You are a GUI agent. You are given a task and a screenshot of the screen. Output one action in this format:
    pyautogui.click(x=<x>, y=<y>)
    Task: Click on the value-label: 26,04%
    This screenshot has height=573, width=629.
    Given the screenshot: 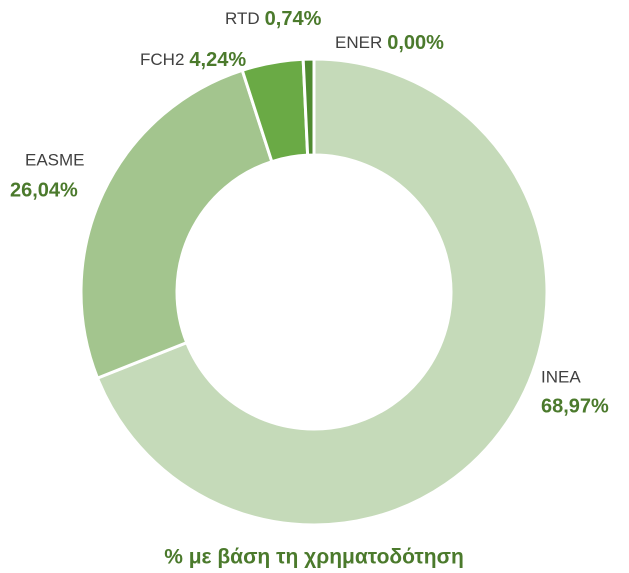 What is the action you would take?
    pyautogui.click(x=44, y=190)
    